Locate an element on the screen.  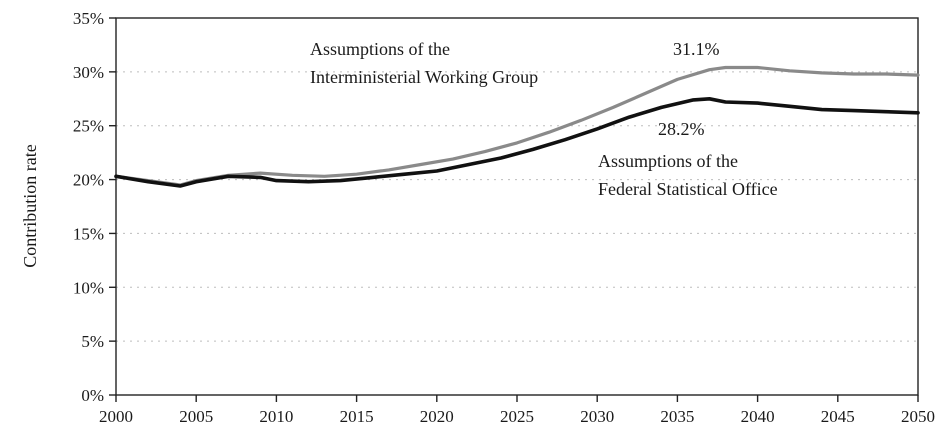
y-axis-title: Contribution rate is located at coordinates (30, 205).